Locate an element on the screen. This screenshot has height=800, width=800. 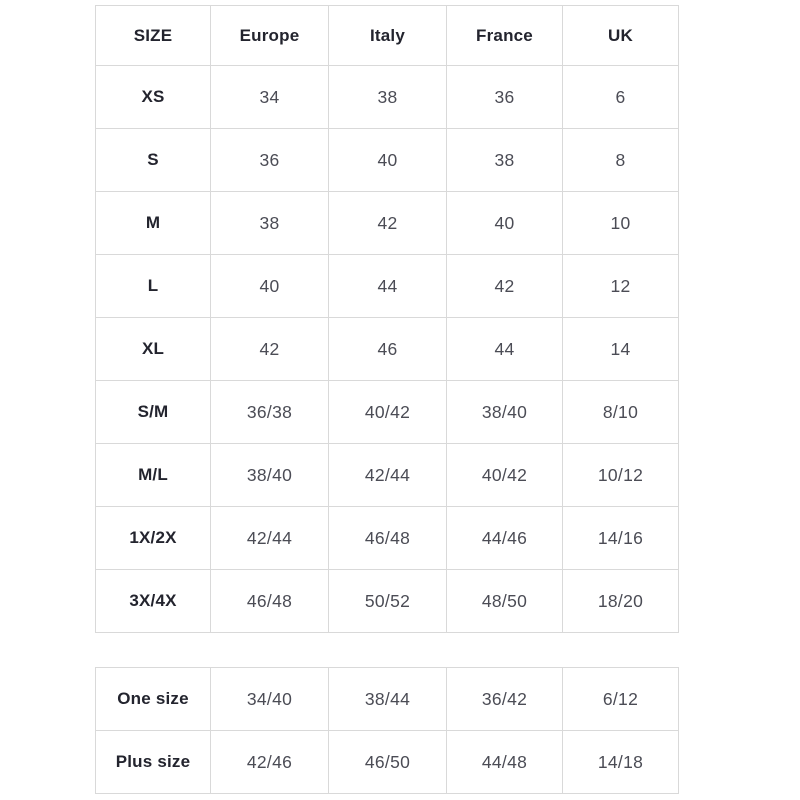
value-cell: 34 is located at coordinates (269, 97).